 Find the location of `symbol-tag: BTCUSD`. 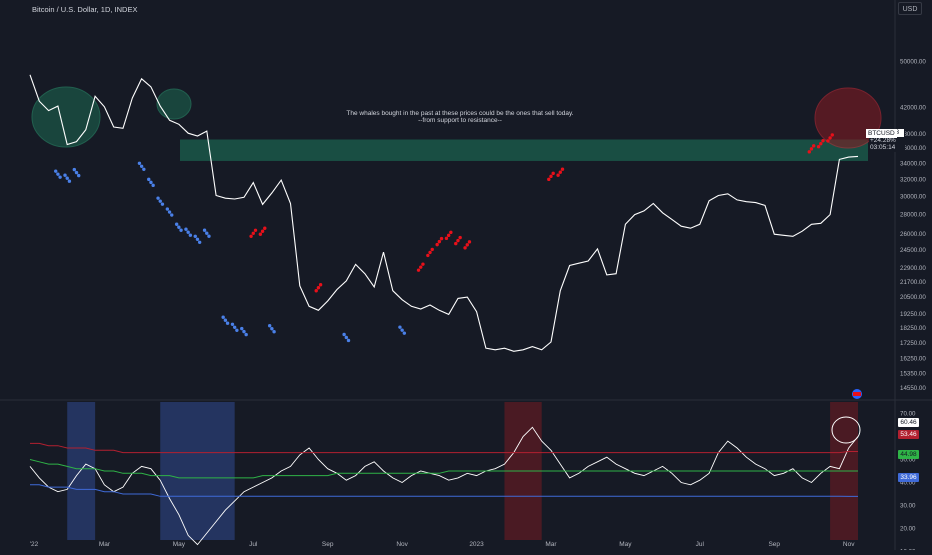

symbol-tag: BTCUSD is located at coordinates (881, 133).